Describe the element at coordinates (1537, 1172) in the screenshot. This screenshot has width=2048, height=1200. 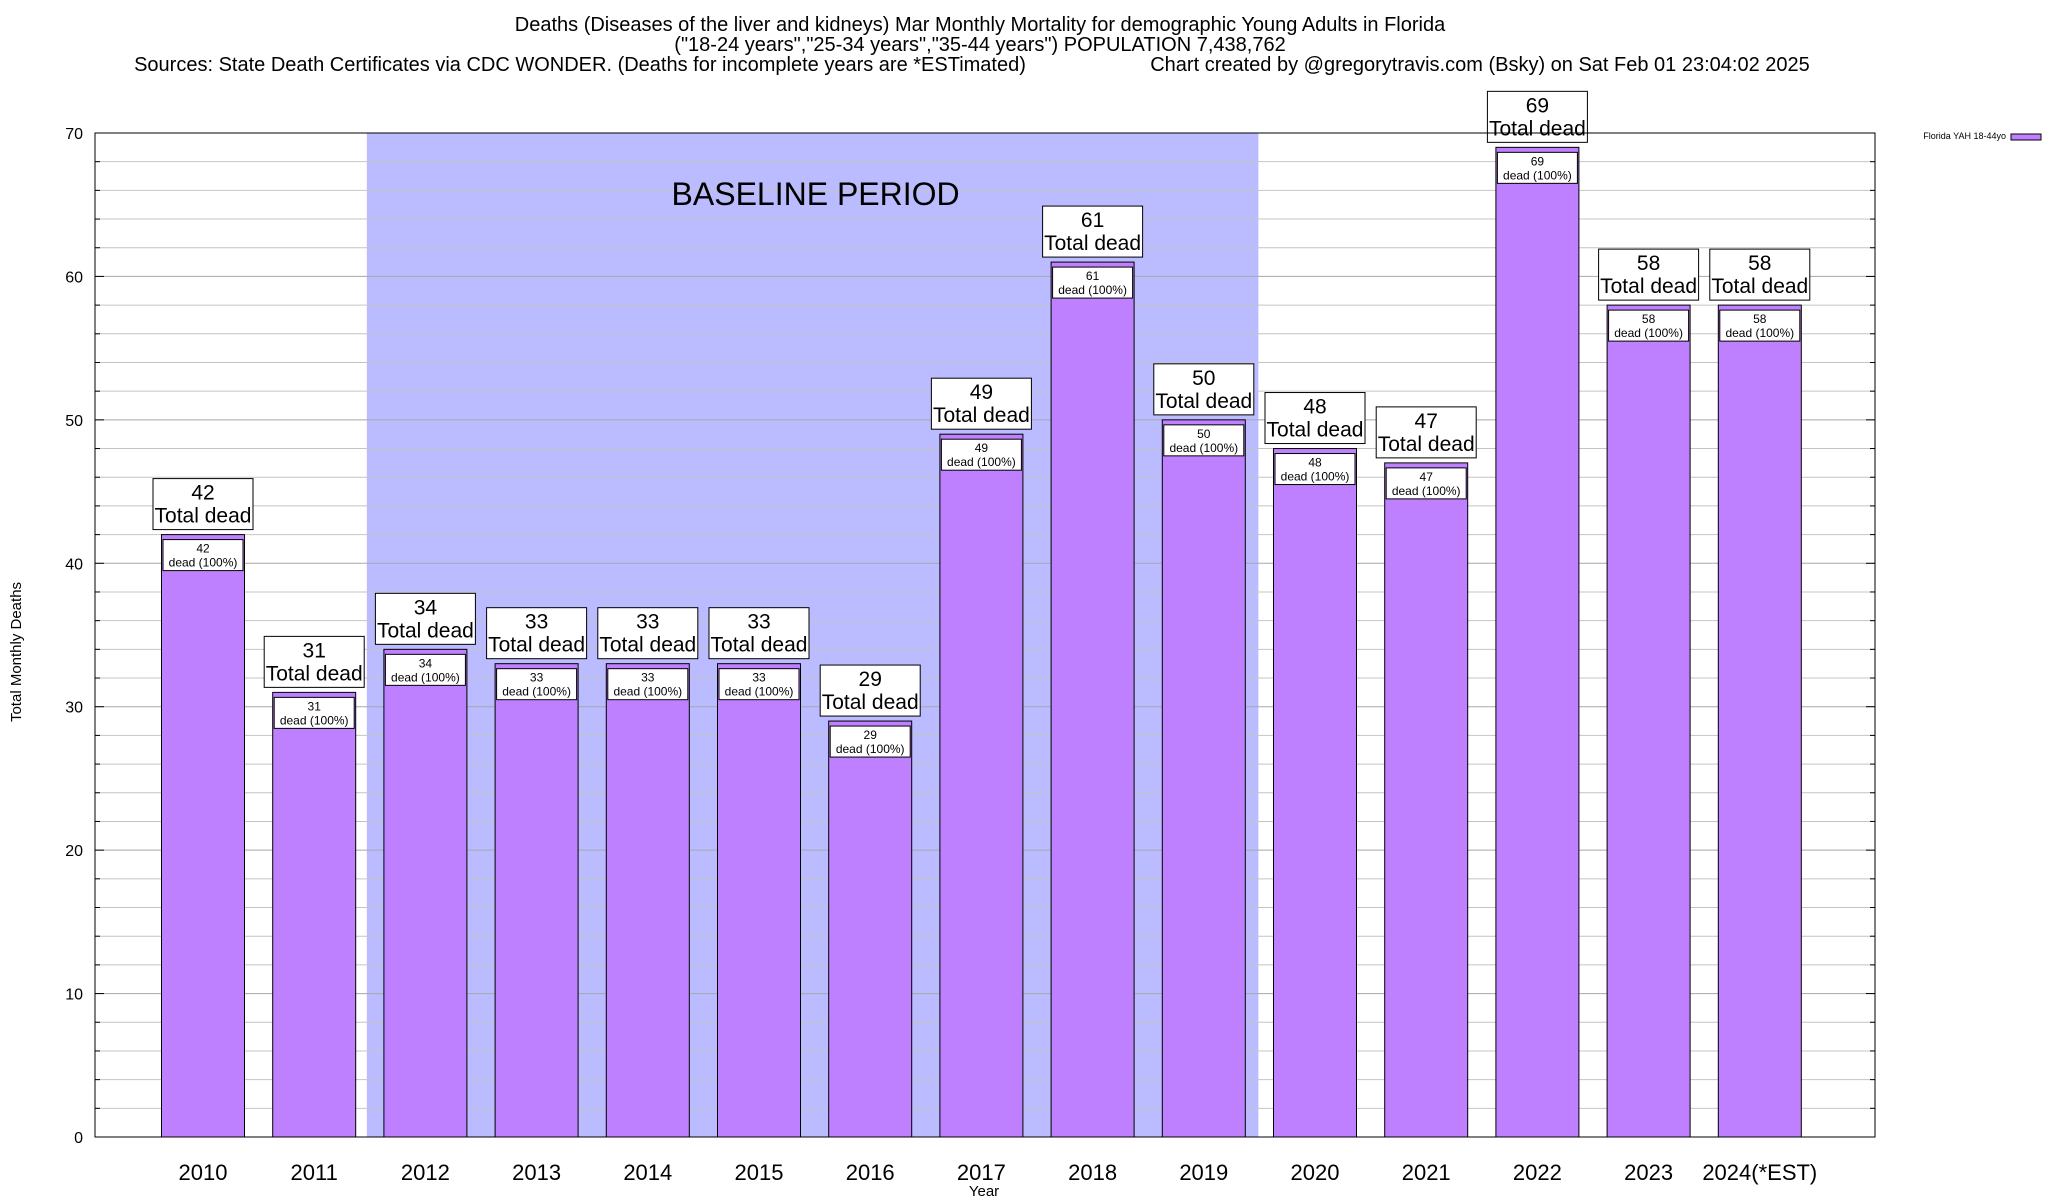
I see `x-tick-label: 2022` at that location.